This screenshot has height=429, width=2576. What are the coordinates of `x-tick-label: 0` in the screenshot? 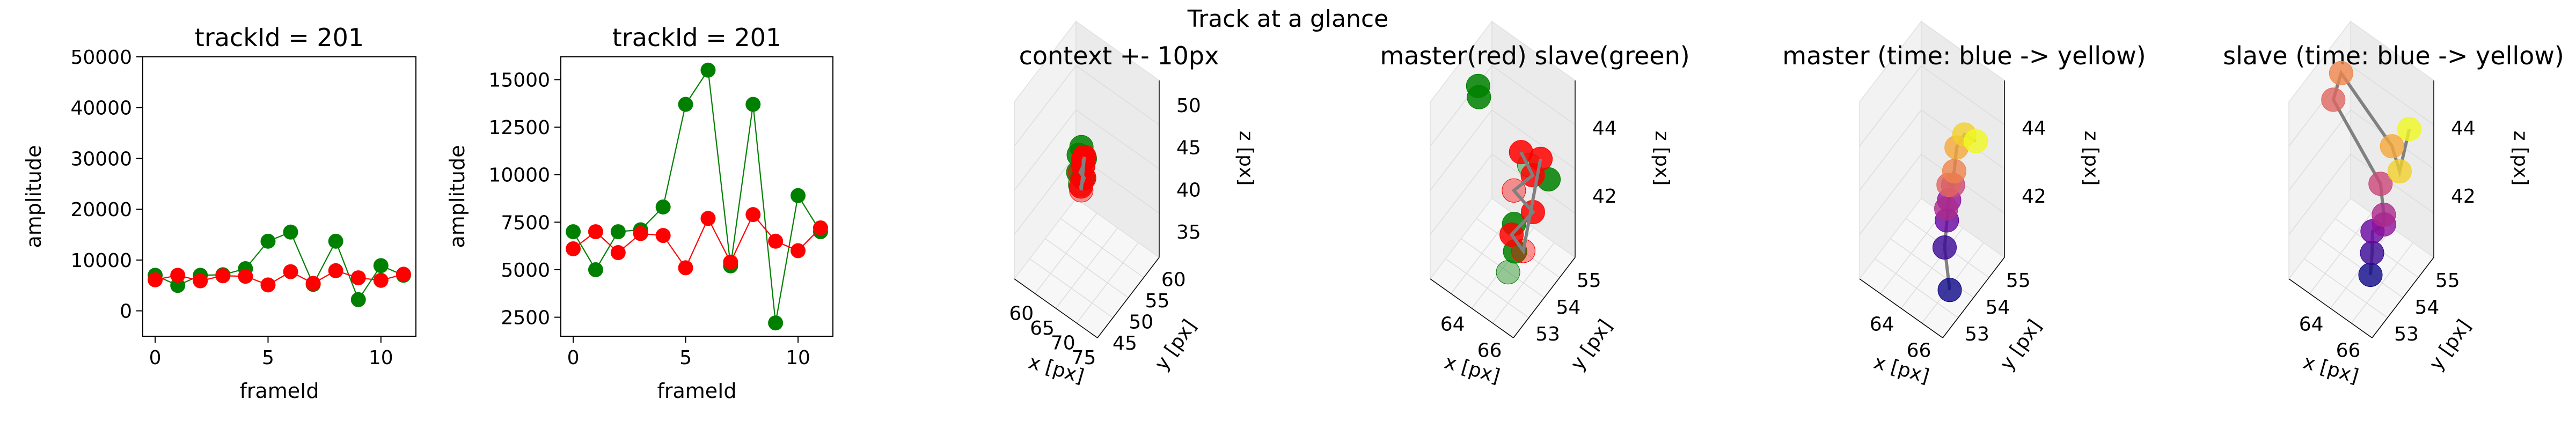 It's located at (573, 358).